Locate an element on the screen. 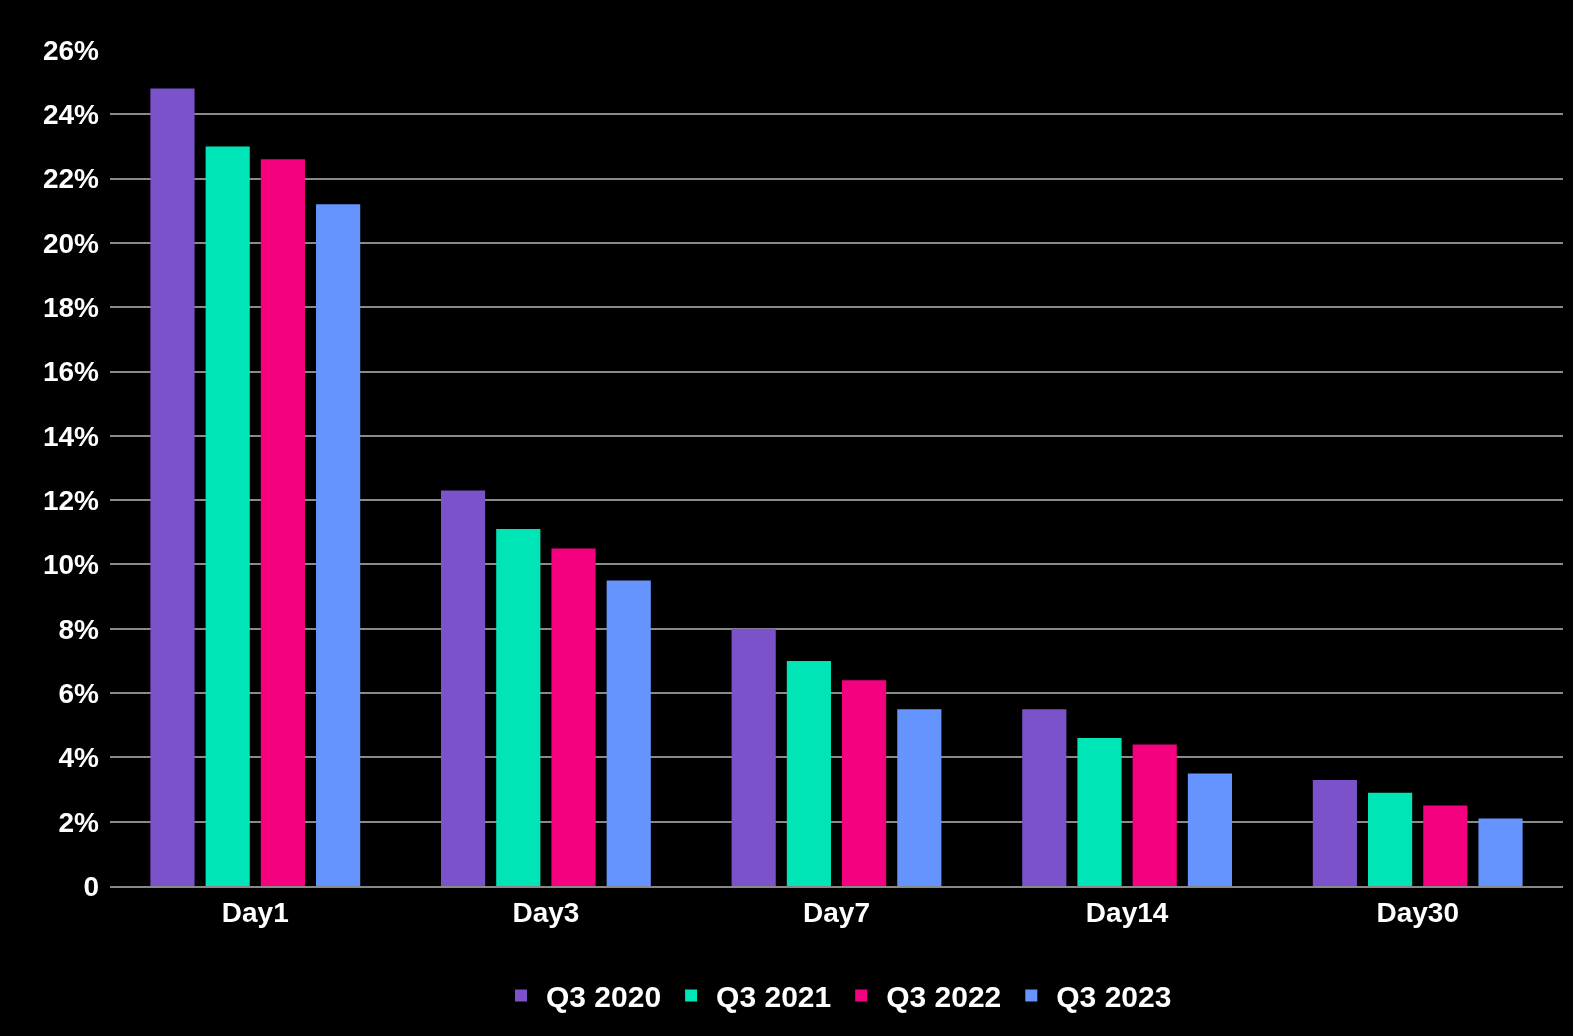 The image size is (1573, 1036). x-tick-label: Day7 is located at coordinates (836, 912).